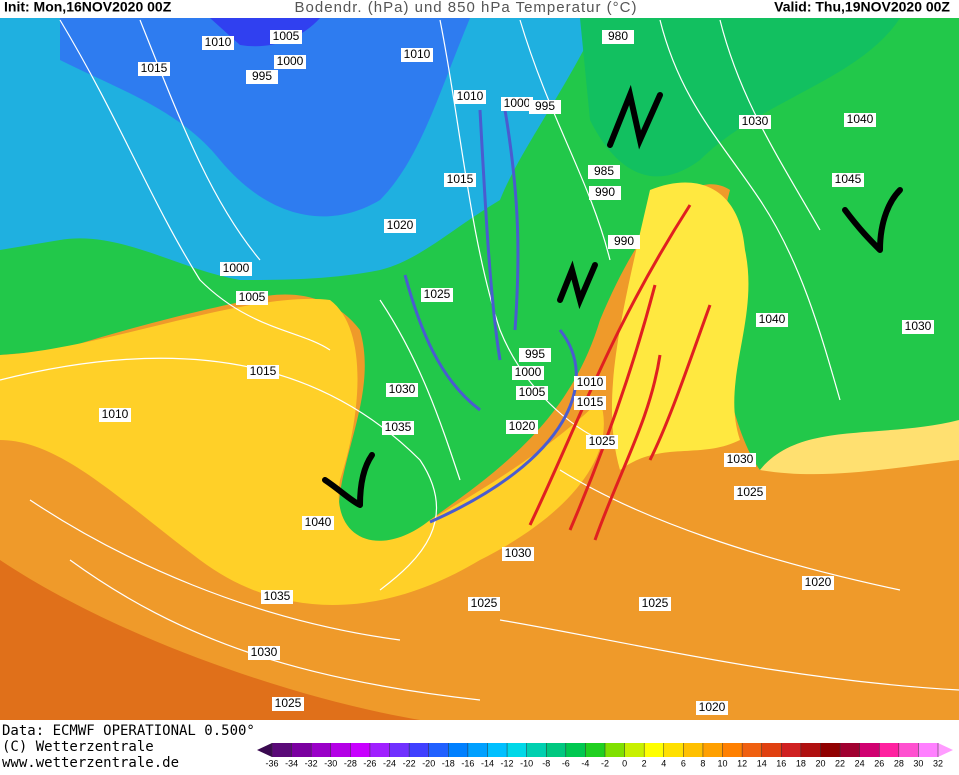 The image size is (959, 775). I want to click on colorbar-tick-label: -22, so click(409, 763).